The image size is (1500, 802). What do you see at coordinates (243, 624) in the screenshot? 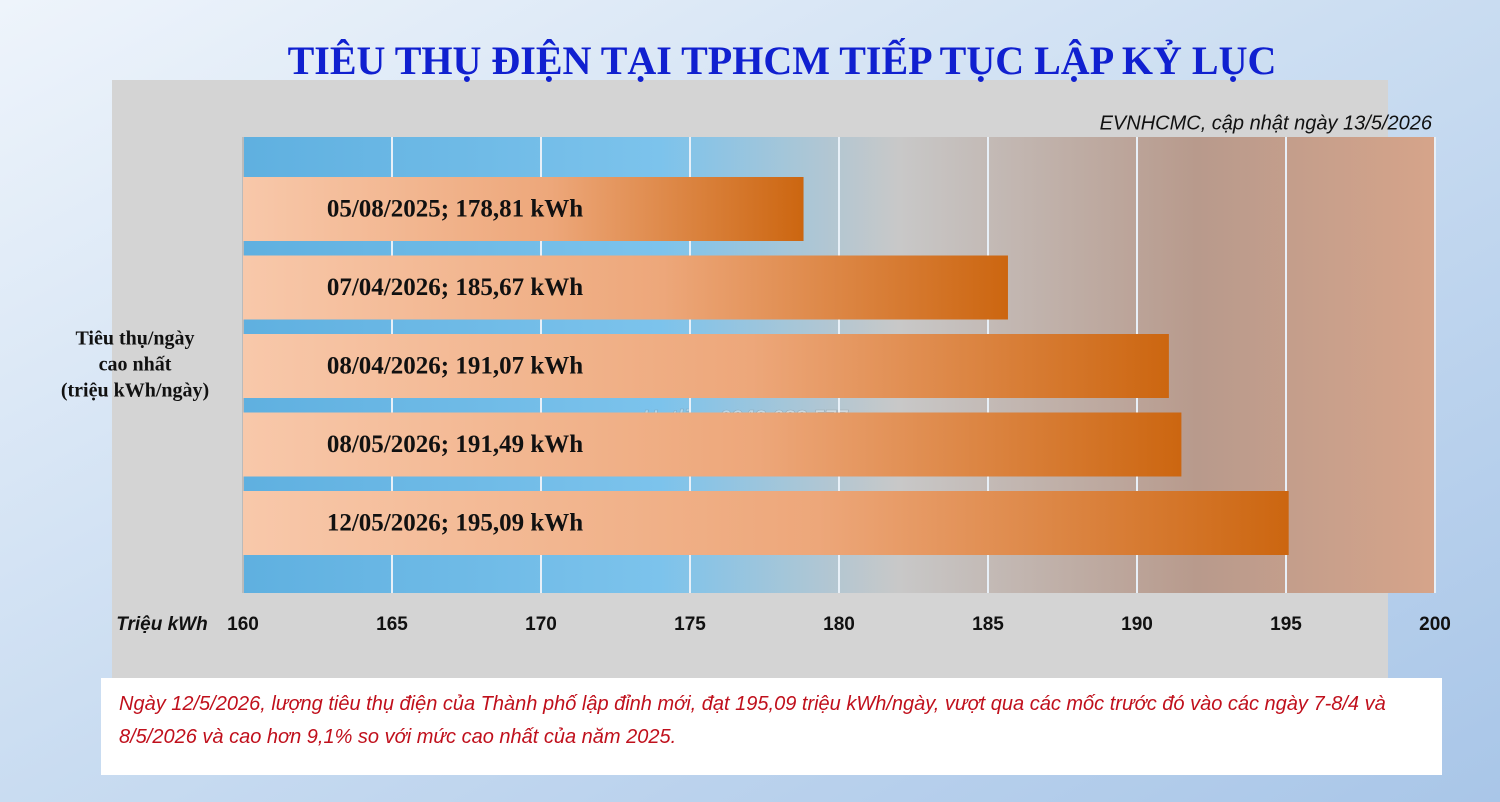
I see `x-tick-label: 160` at bounding box center [243, 624].